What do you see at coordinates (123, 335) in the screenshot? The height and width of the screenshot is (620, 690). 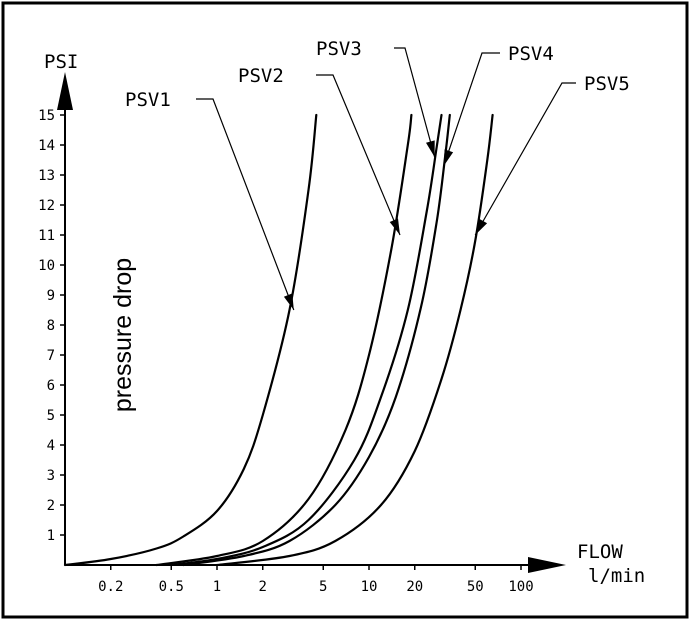 I see `y-axis-title: pressure drop` at bounding box center [123, 335].